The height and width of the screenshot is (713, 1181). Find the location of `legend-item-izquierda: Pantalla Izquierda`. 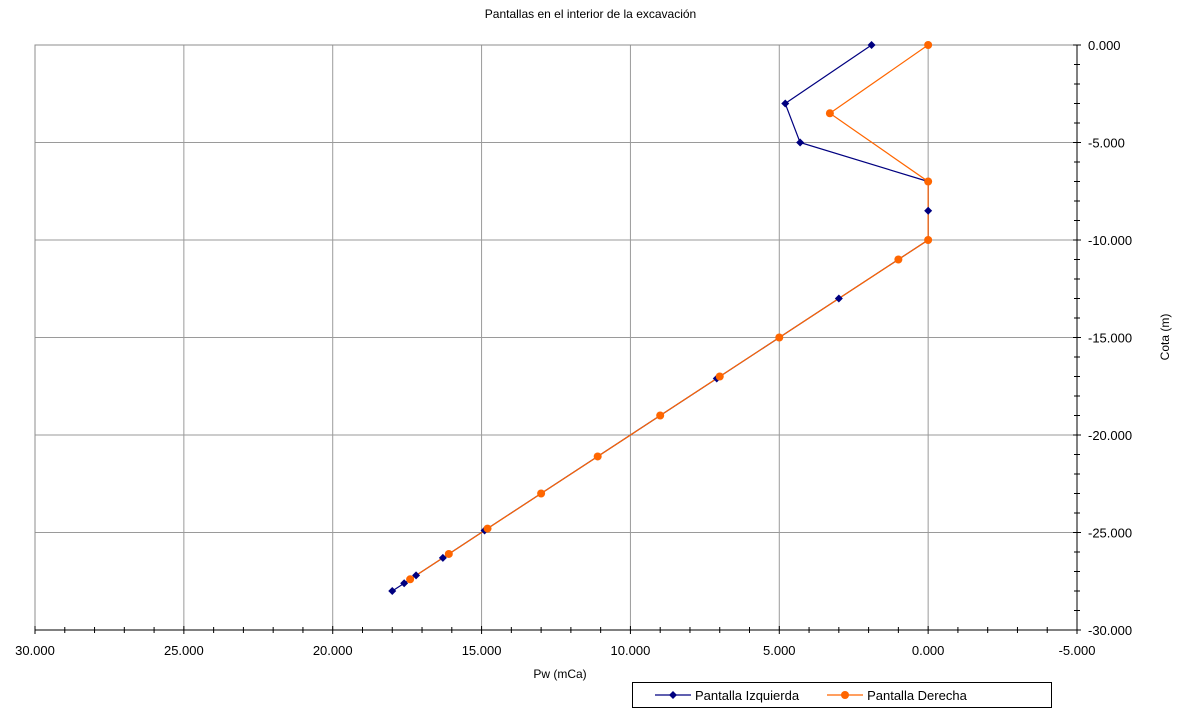

legend-item-izquierda: Pantalla Izquierda is located at coordinates (727, 695).